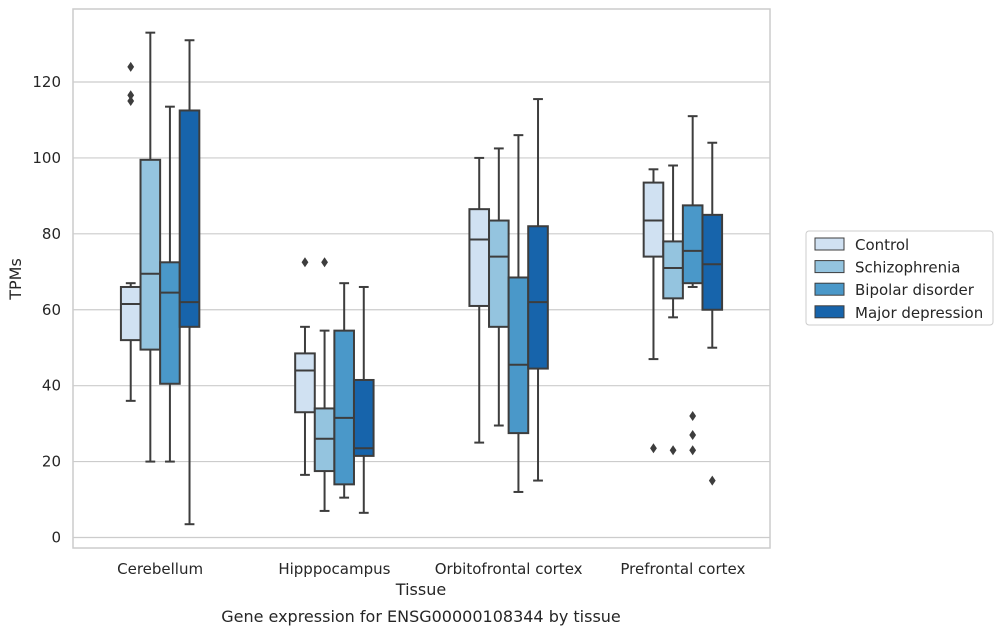 The width and height of the screenshot is (1002, 634). Describe the element at coordinates (160, 569) in the screenshot. I see `x-tick-label: Cerebellum` at that location.